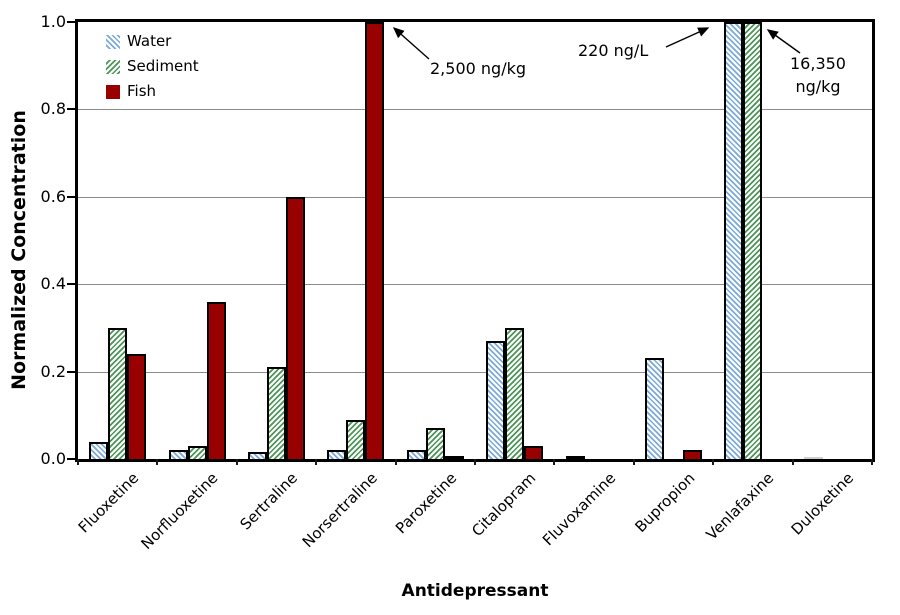 This screenshot has height=615, width=900. I want to click on bar-fish-bupropion, so click(692, 454).